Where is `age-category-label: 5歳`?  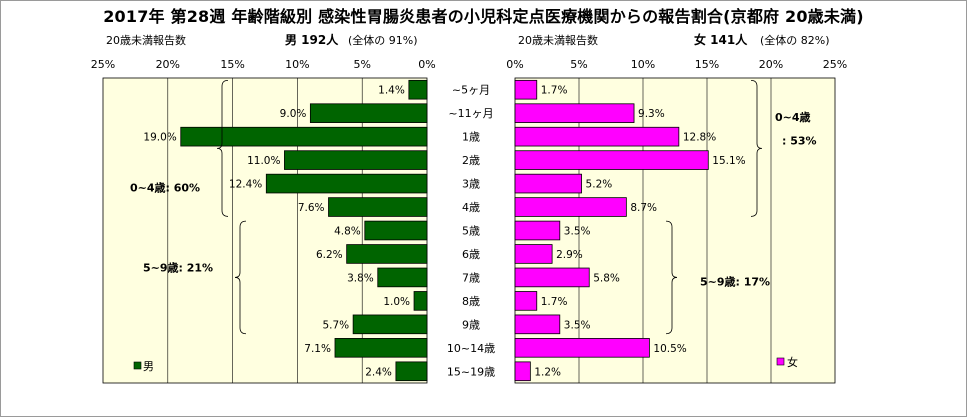
age-category-label: 5歳 is located at coordinates (471, 231).